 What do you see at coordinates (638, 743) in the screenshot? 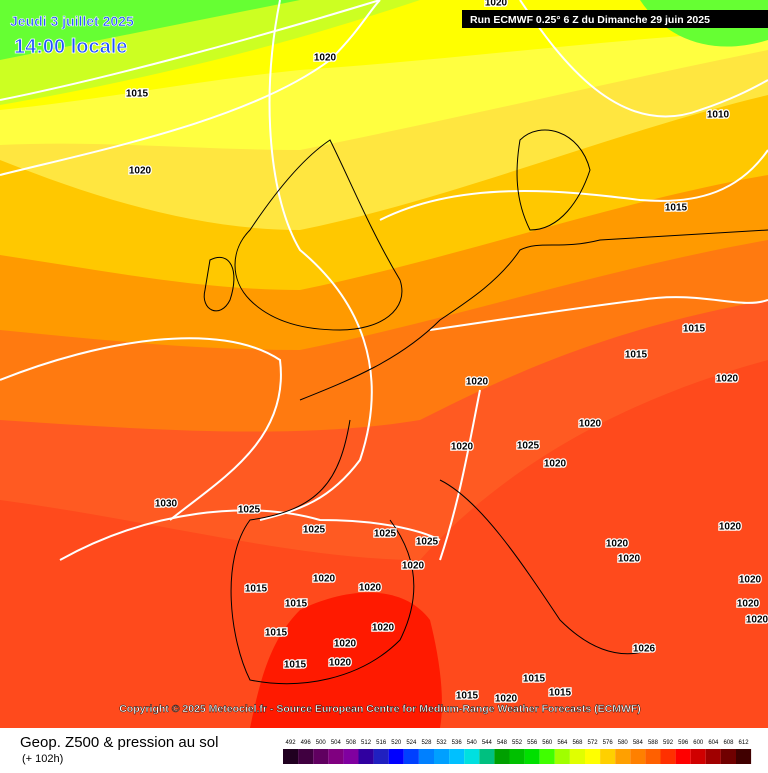
I see `colorbar-label: 584` at bounding box center [638, 743].